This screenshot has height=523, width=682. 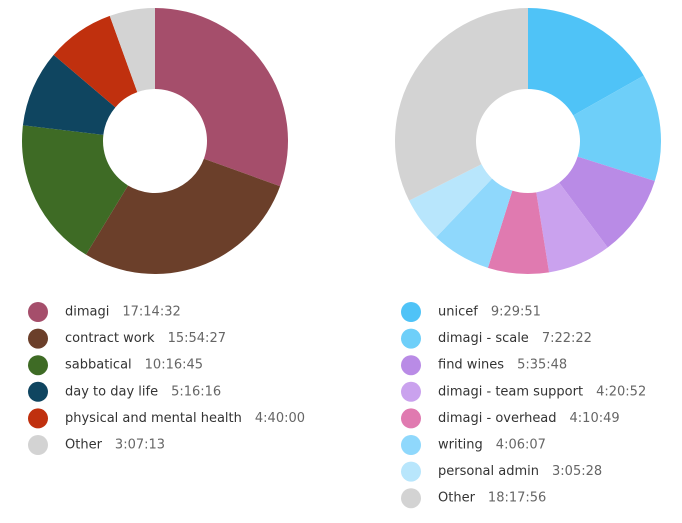 I want to click on legend-label: dimagi - team support, so click(x=510, y=391).